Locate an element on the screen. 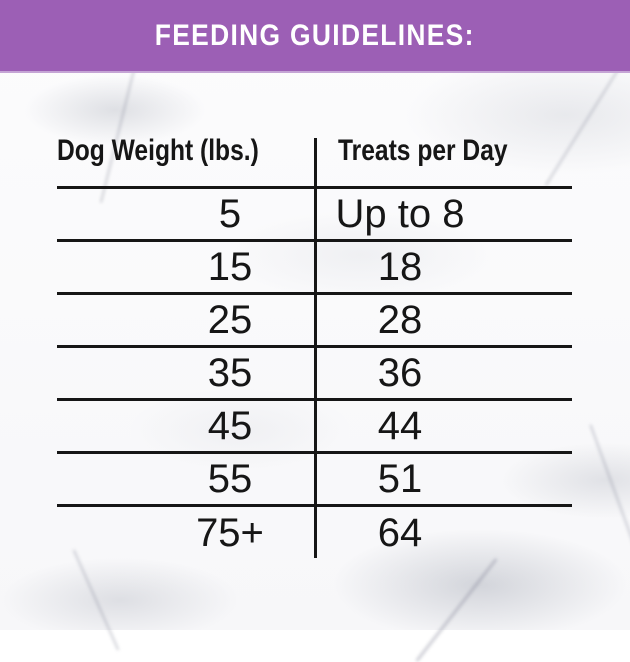  feeding-guidelines-banner: FEEDING GUIDELINES: is located at coordinates (315, 36).